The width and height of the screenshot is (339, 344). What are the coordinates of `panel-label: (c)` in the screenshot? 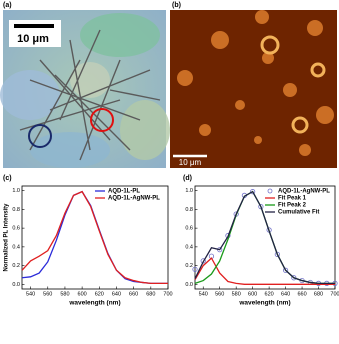 It's located at (7, 178).